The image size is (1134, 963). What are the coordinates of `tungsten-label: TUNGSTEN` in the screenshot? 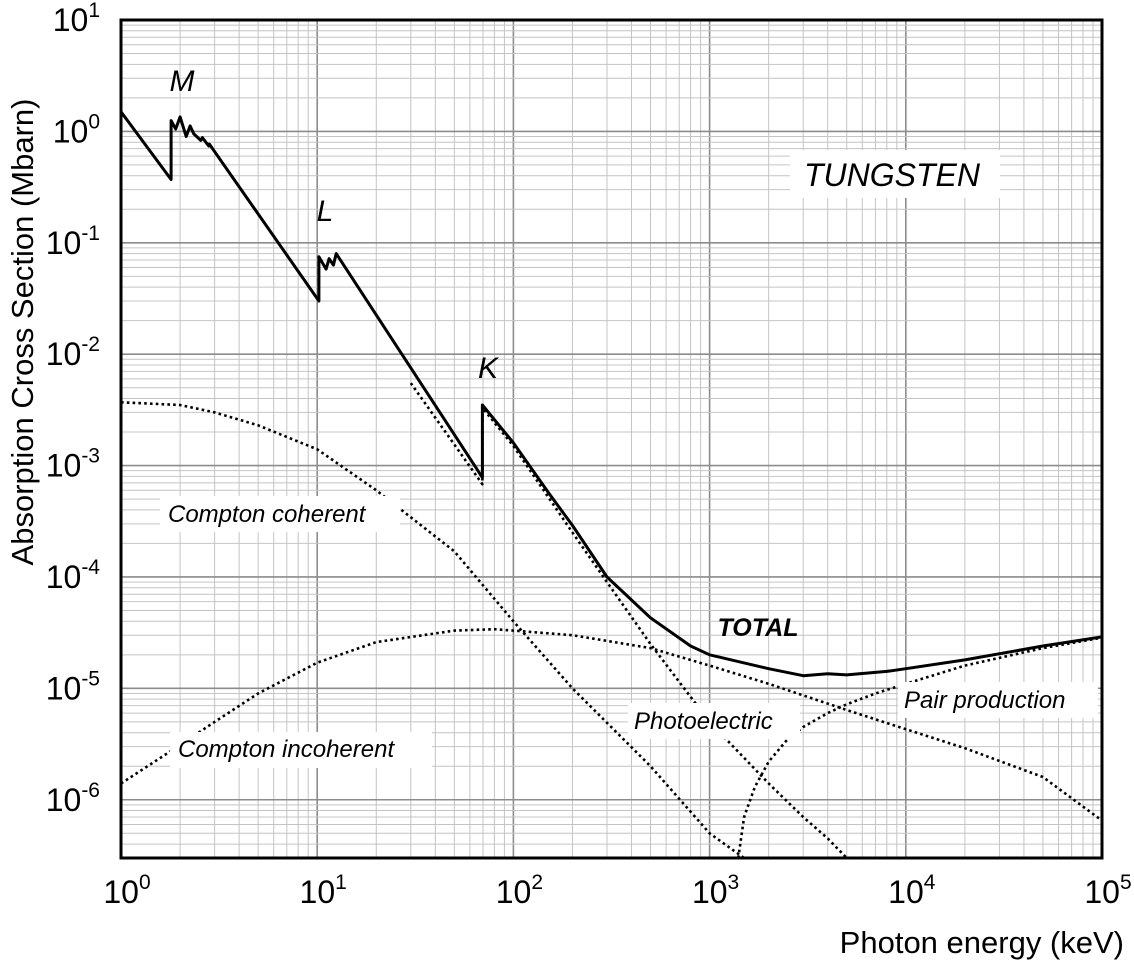 It's located at (895, 174).